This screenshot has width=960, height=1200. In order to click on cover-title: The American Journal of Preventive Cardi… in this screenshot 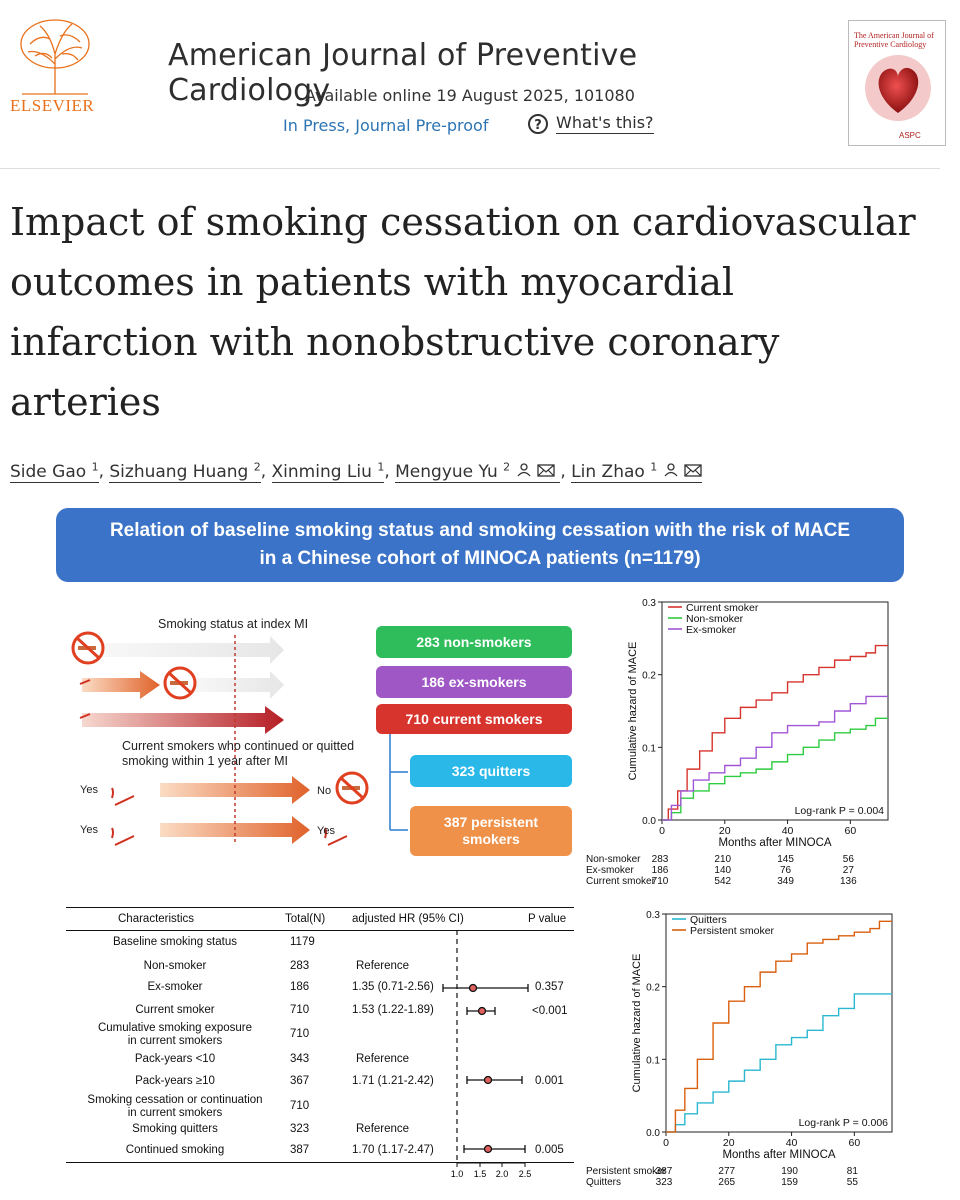, I will do `click(894, 40)`.